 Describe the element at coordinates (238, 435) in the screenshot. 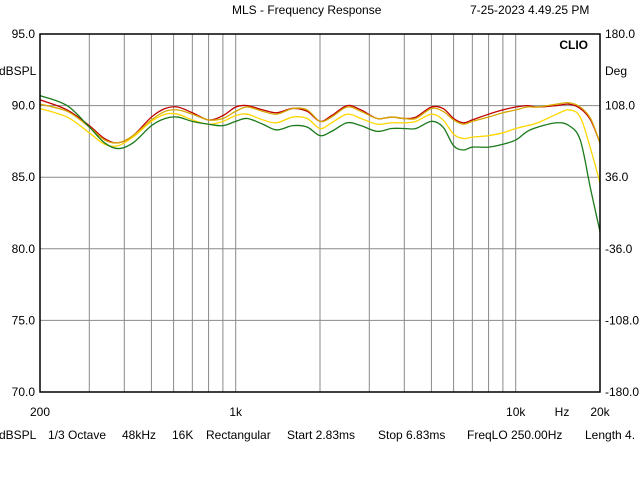

I see `footer-window: Rectangular` at that location.